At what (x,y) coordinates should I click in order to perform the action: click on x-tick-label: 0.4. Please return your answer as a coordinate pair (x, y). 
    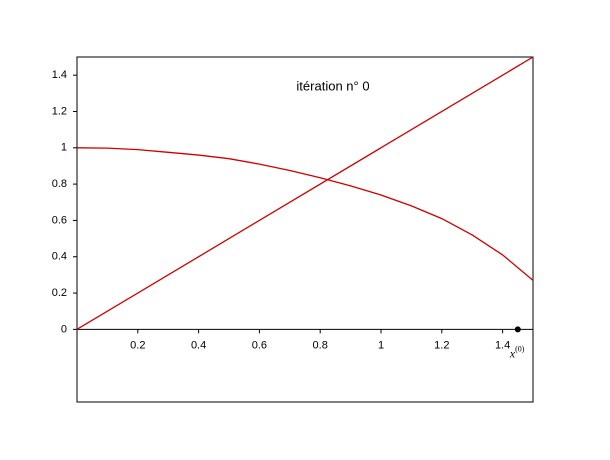
    Looking at the image, I should click on (198, 345).